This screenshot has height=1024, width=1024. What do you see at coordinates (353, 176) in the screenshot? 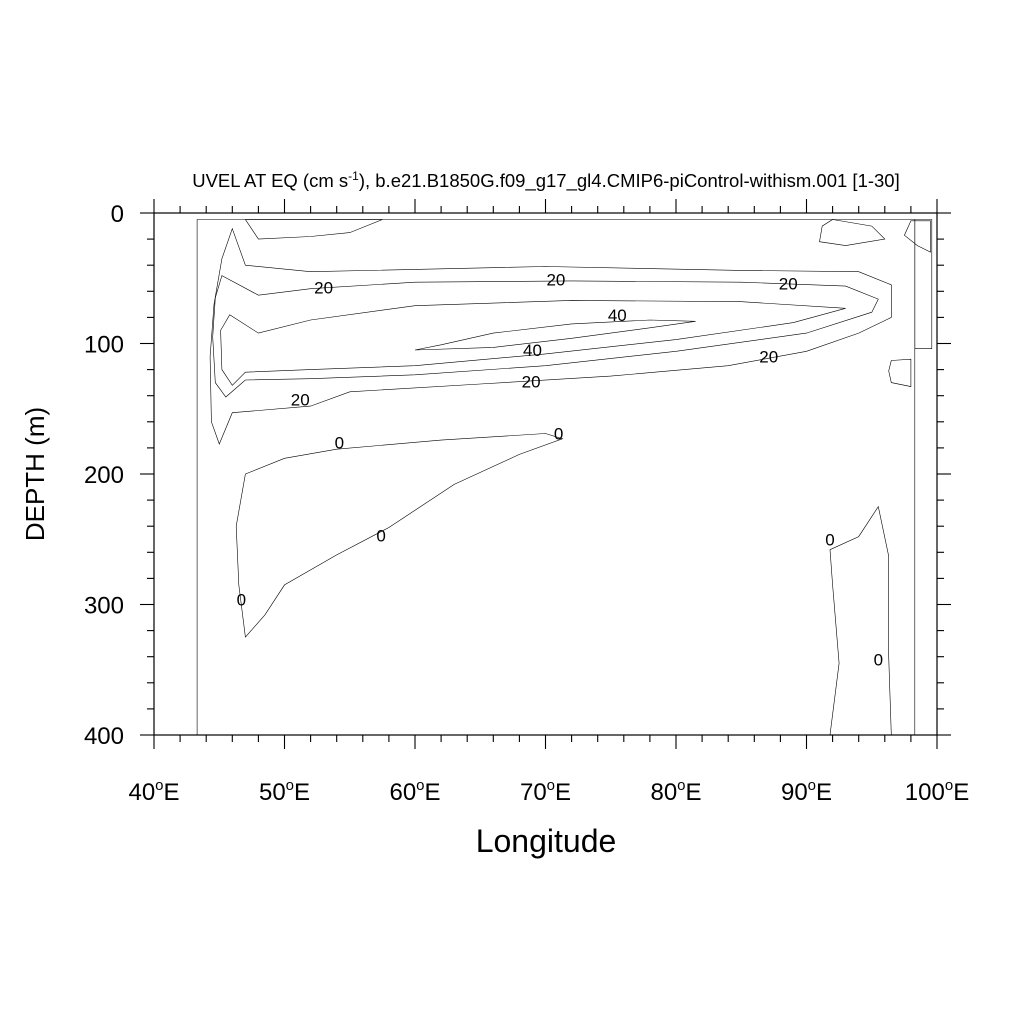
I see `chart-title-superscript: -1` at bounding box center [353, 176].